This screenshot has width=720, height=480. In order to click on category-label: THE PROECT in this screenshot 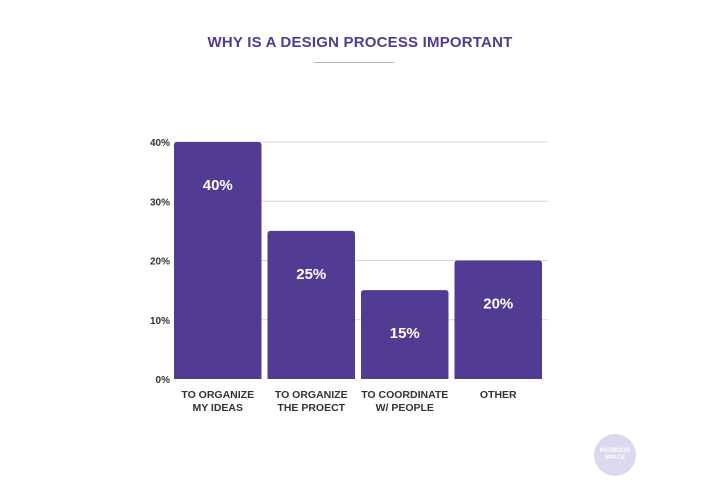, I will do `click(311, 408)`.